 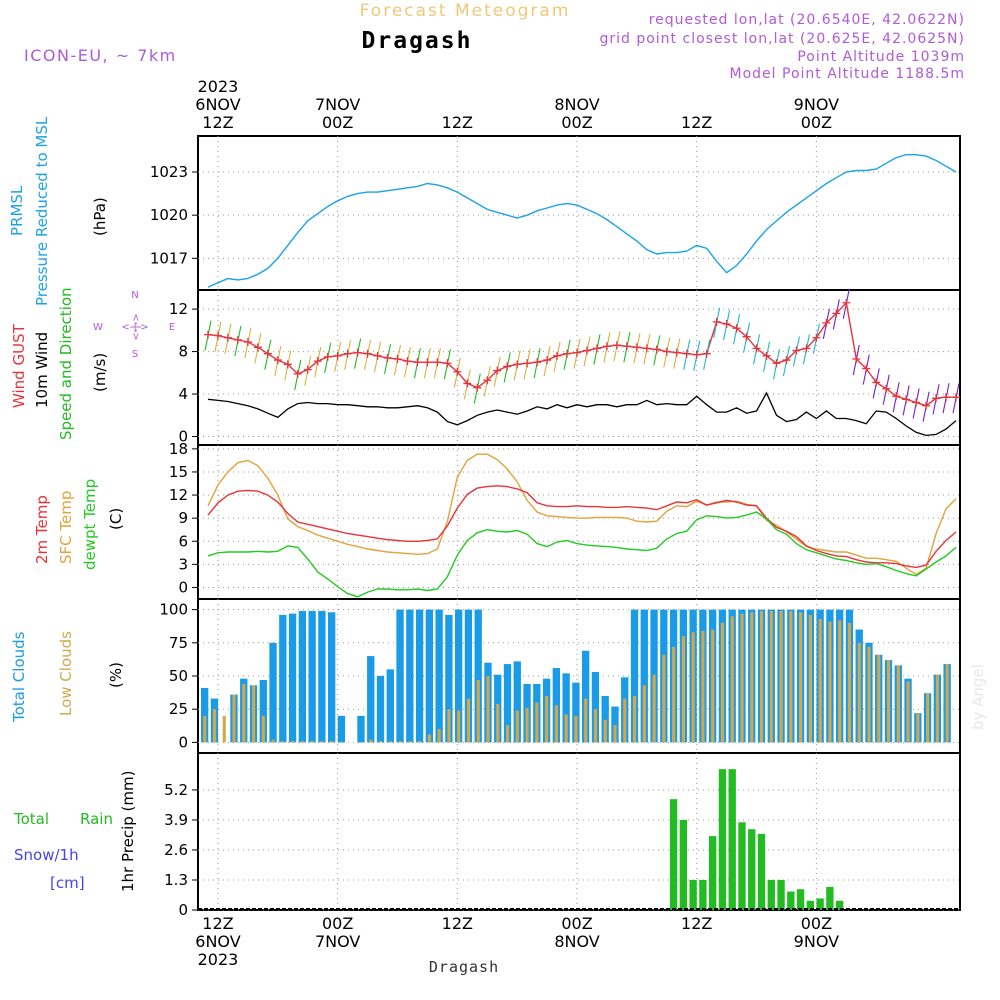 I want to click on ytick-label-2-5: 15, so click(x=178, y=472).